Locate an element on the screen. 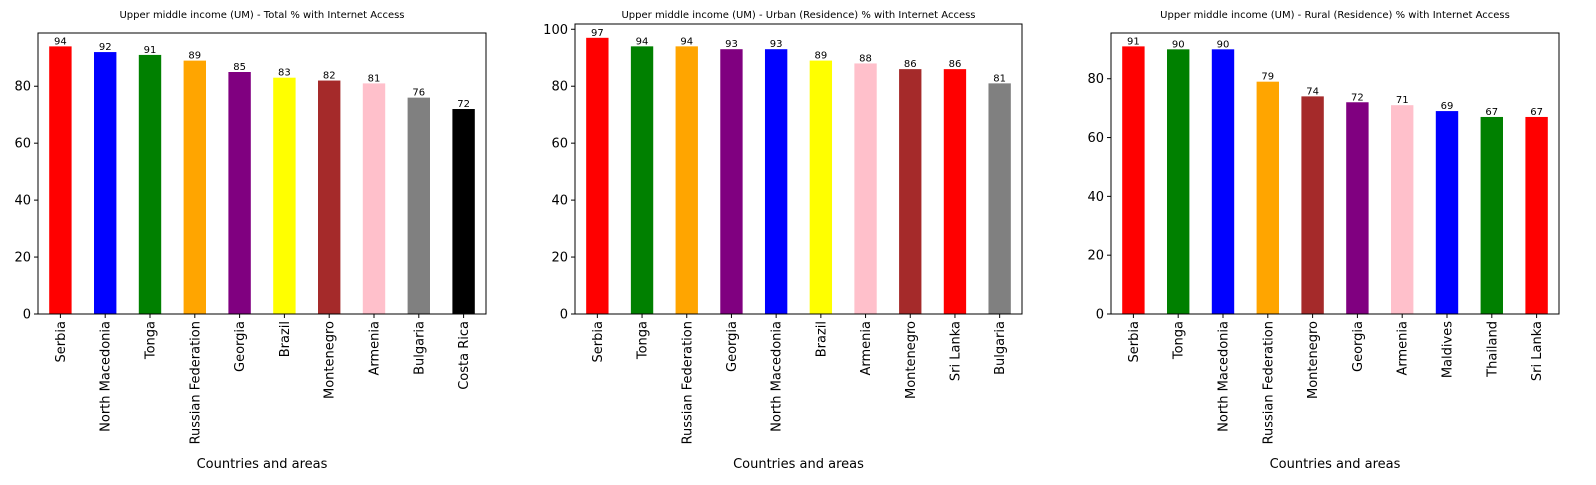 The width and height of the screenshot is (1596, 485). data-label: 79 is located at coordinates (1267, 77).